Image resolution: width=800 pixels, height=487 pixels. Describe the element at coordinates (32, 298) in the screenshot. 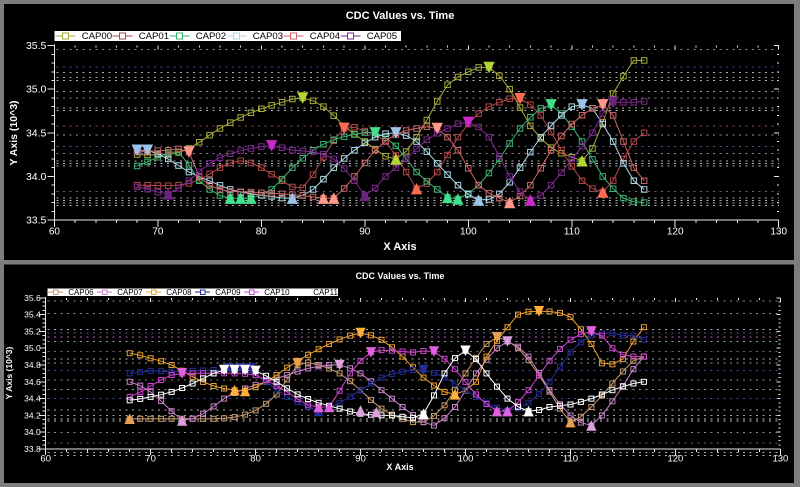

I see `svg-text: 35.6` at that location.